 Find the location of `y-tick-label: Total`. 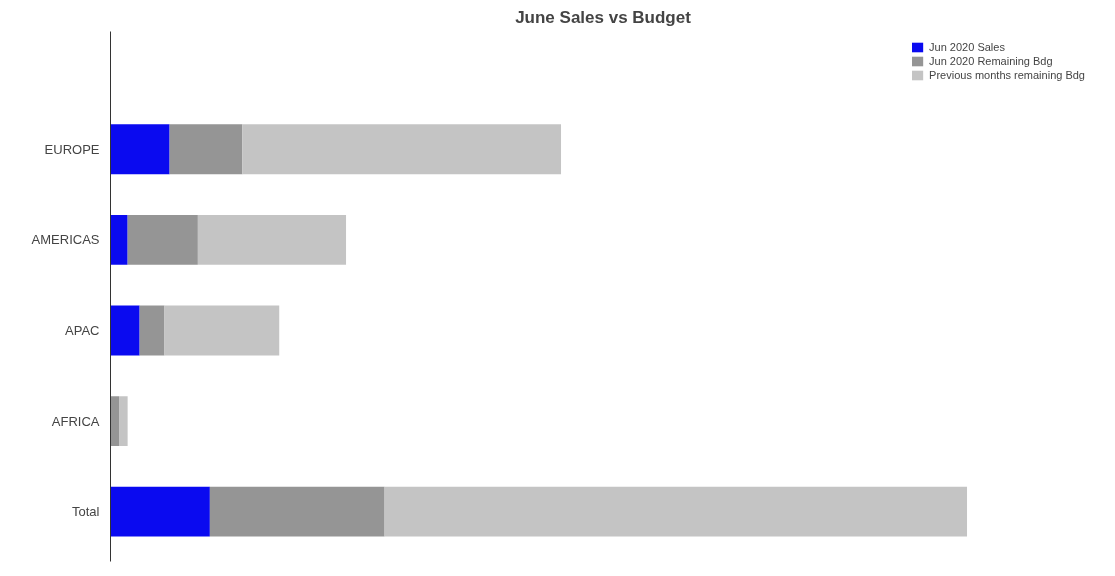

y-tick-label: Total is located at coordinates (86, 512).